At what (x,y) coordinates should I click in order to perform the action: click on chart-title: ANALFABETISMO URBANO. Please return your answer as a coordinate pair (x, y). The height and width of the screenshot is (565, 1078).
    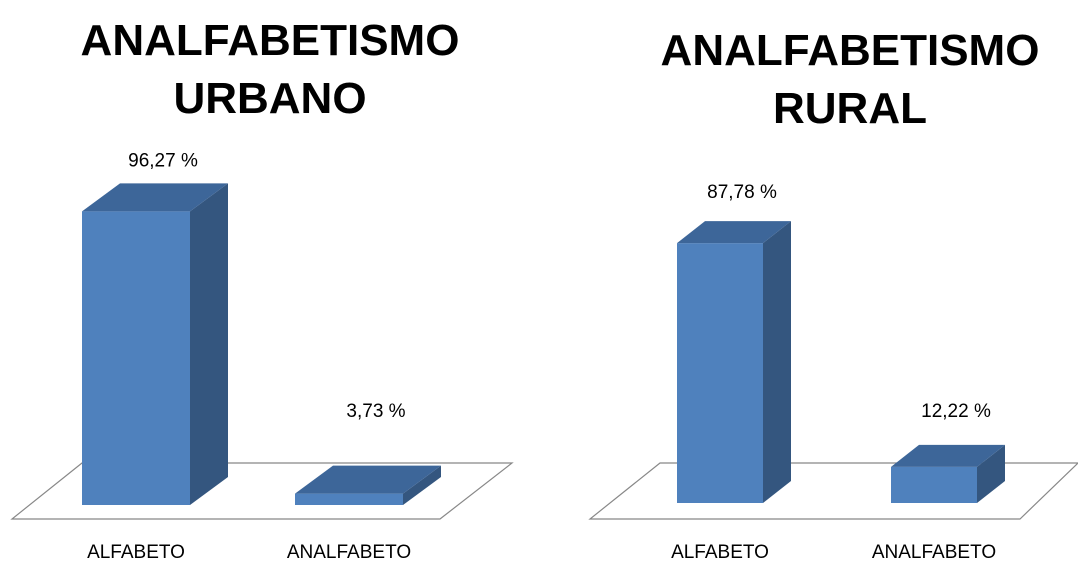
    Looking at the image, I should click on (270, 69).